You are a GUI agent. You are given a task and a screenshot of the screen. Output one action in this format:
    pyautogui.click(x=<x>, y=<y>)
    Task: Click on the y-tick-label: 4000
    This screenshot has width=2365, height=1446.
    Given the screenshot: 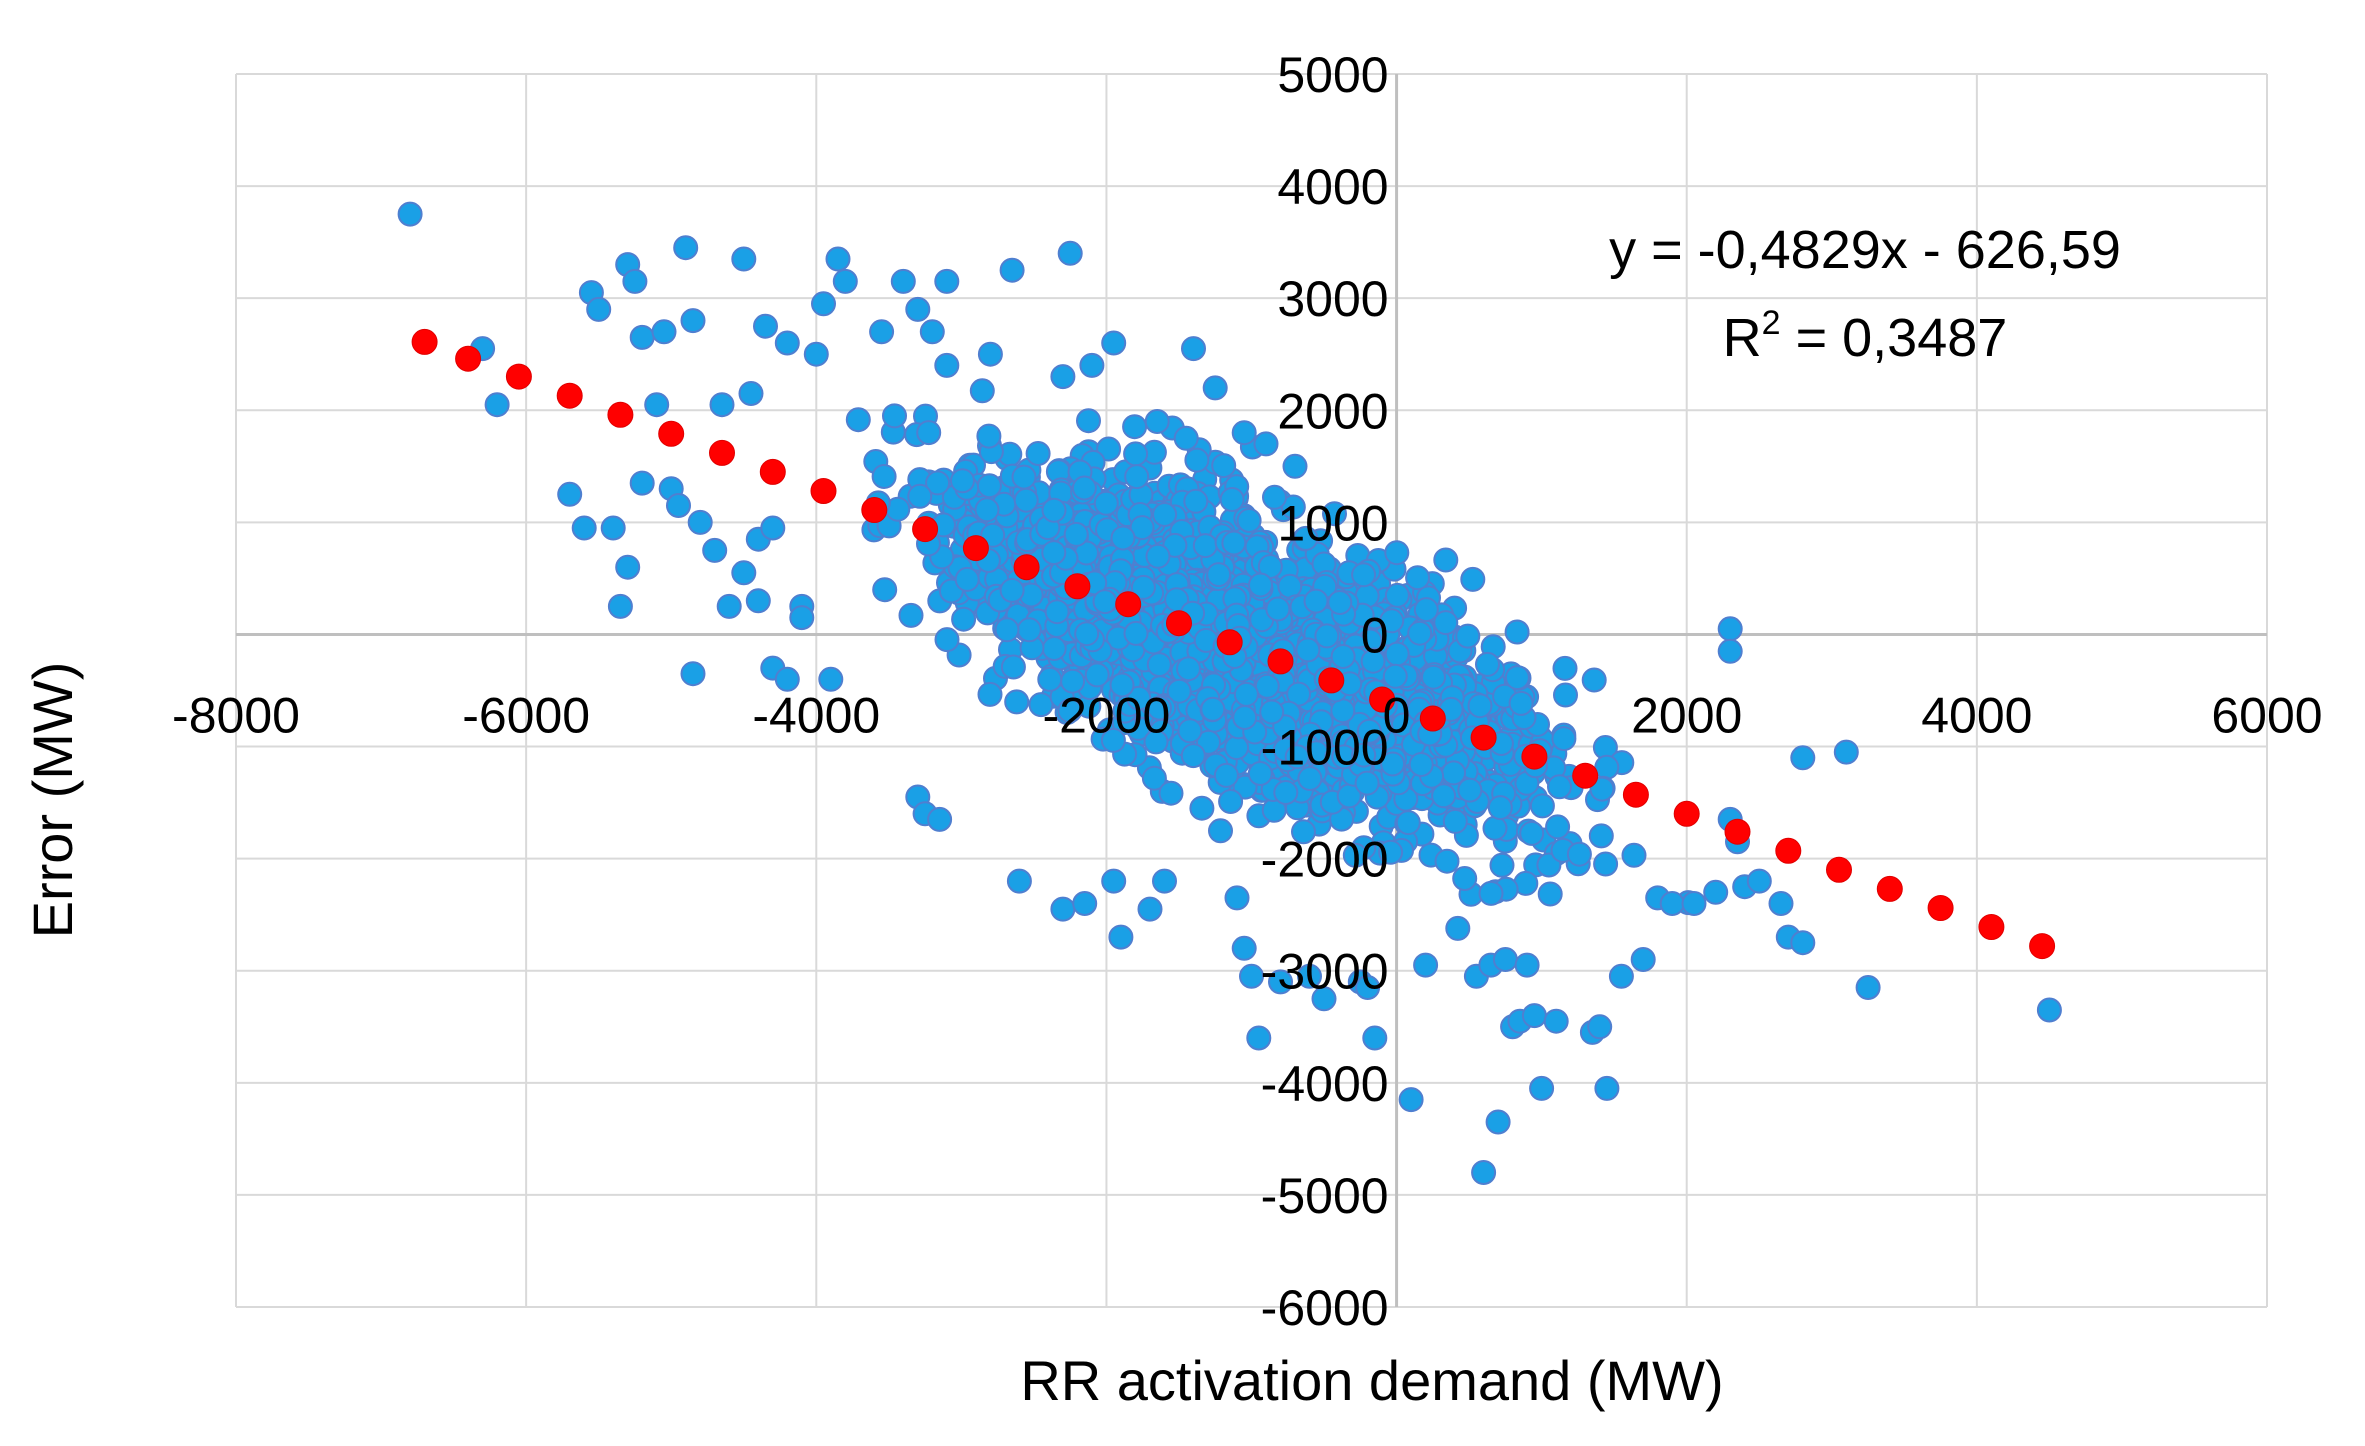 What is the action you would take?
    pyautogui.click(x=1332, y=187)
    